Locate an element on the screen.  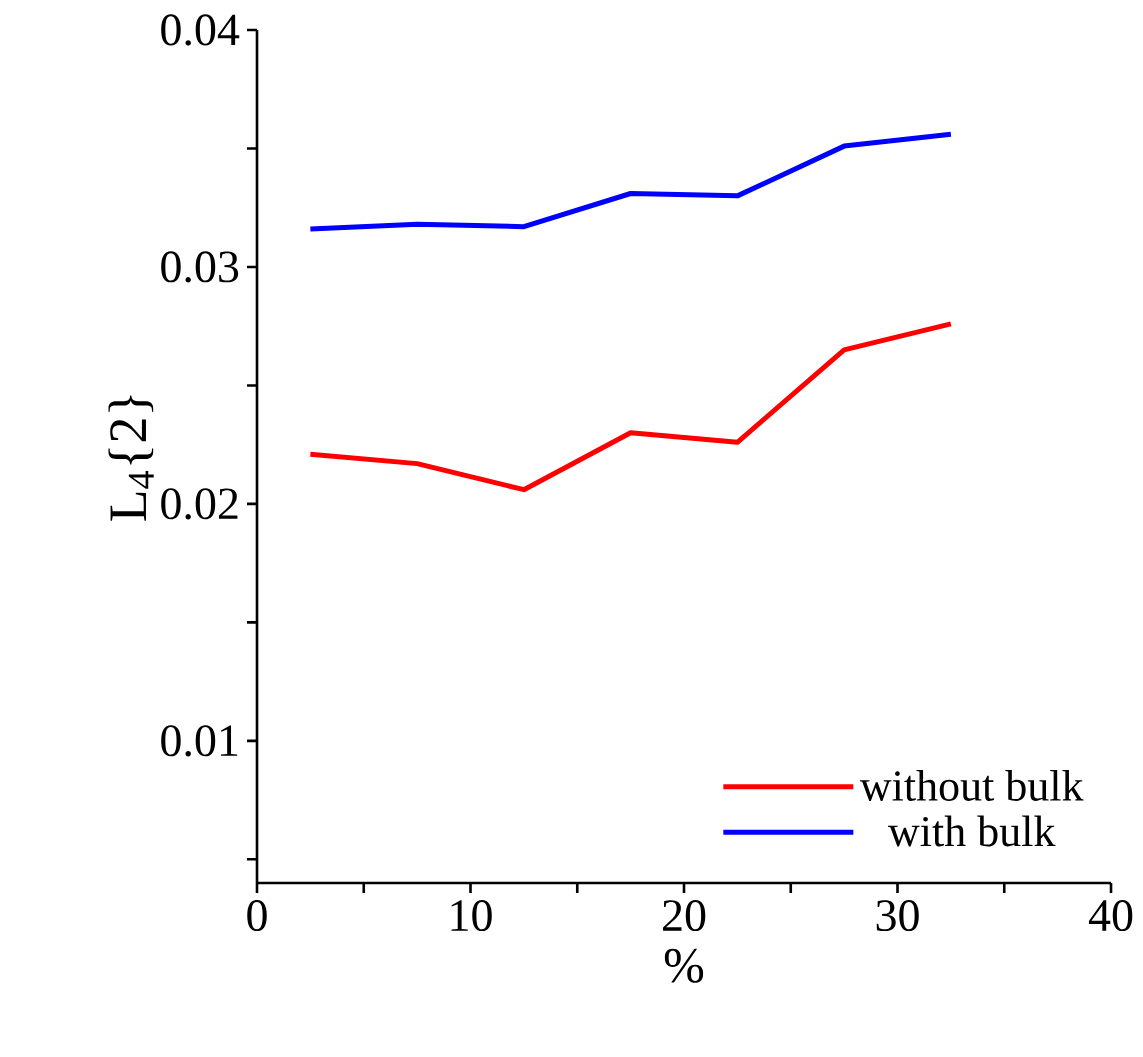
x-tick-label: 10 is located at coordinates (471, 916).